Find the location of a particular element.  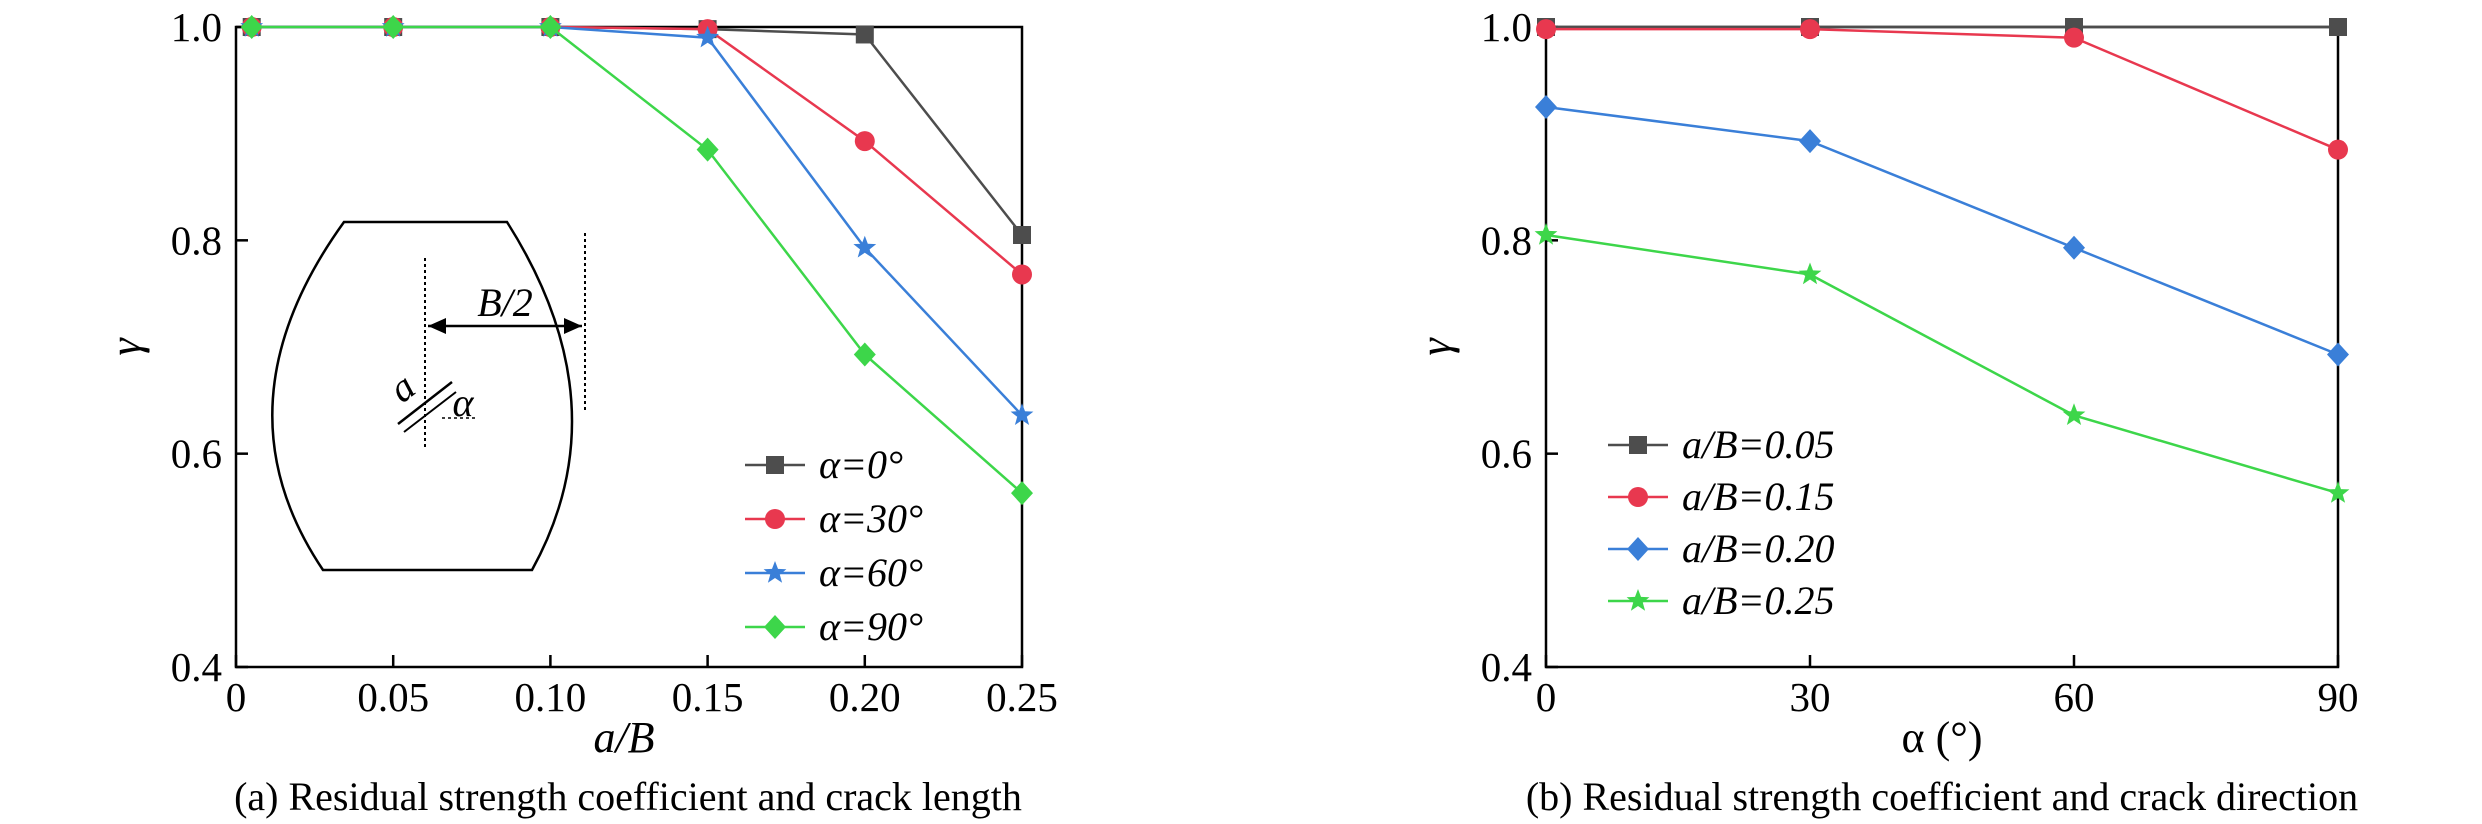

y-tick-label-a: 0.8 is located at coordinates (196, 240).